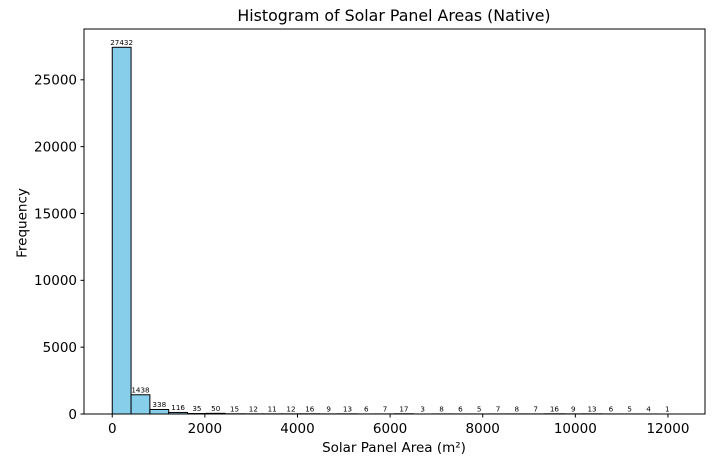  I want to click on y-tick-label: 0, so click(72, 415).